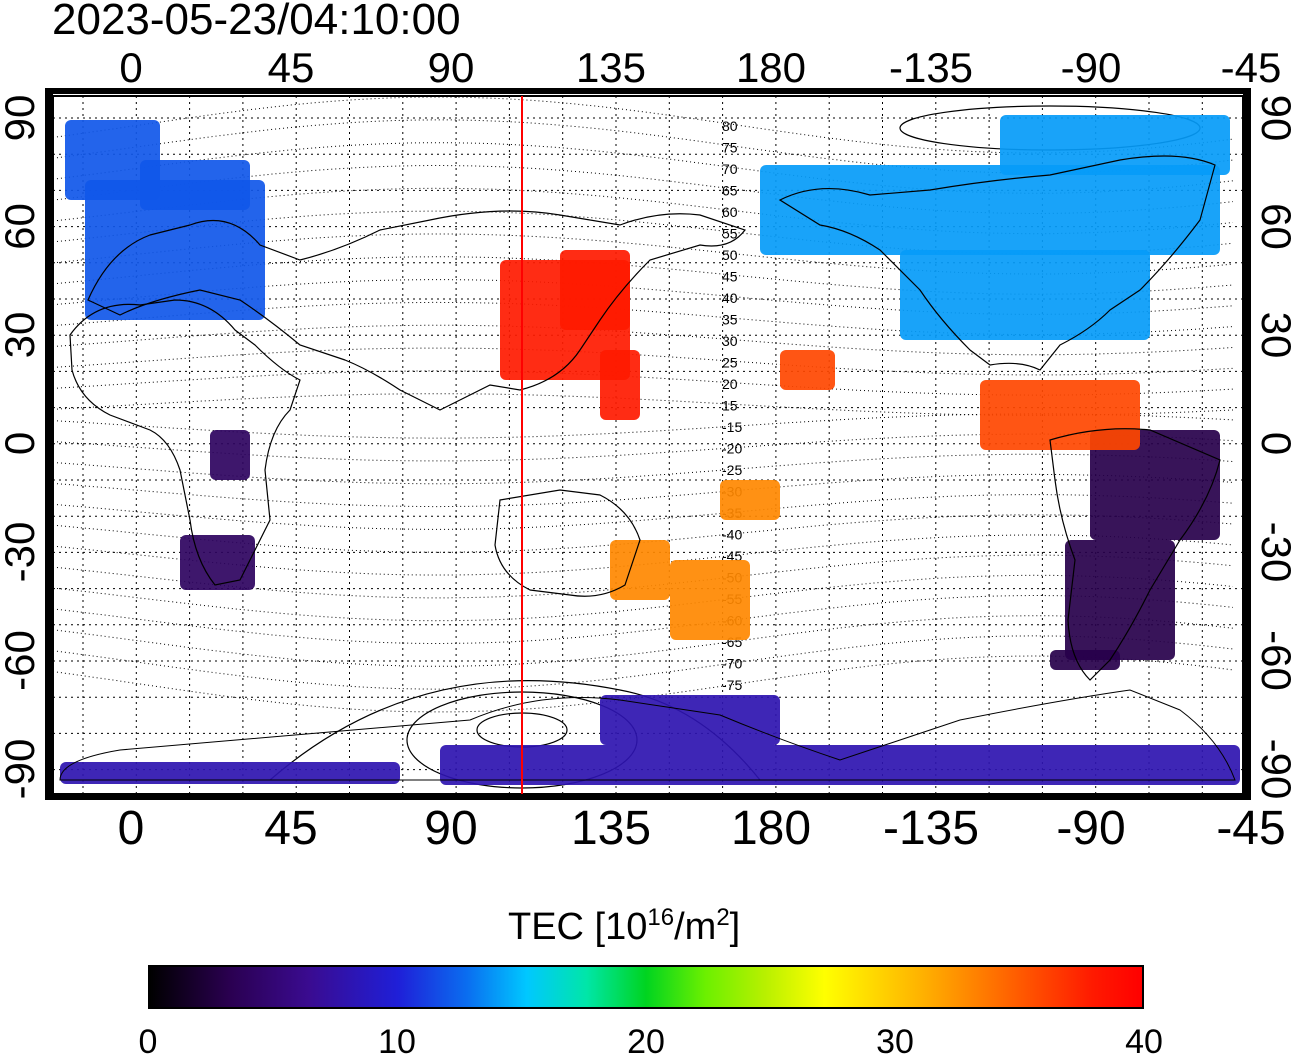 This screenshot has height=1061, width=1294. What do you see at coordinates (1273, 443) in the screenshot?
I see `lat-tick-right: 0` at bounding box center [1273, 443].